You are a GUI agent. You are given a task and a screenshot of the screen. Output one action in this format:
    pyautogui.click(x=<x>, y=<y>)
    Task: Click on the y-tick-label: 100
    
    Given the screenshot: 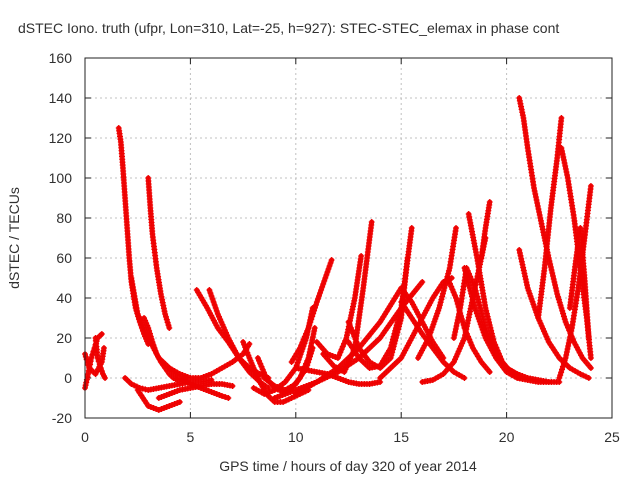 What is the action you would take?
    pyautogui.click(x=61, y=178)
    